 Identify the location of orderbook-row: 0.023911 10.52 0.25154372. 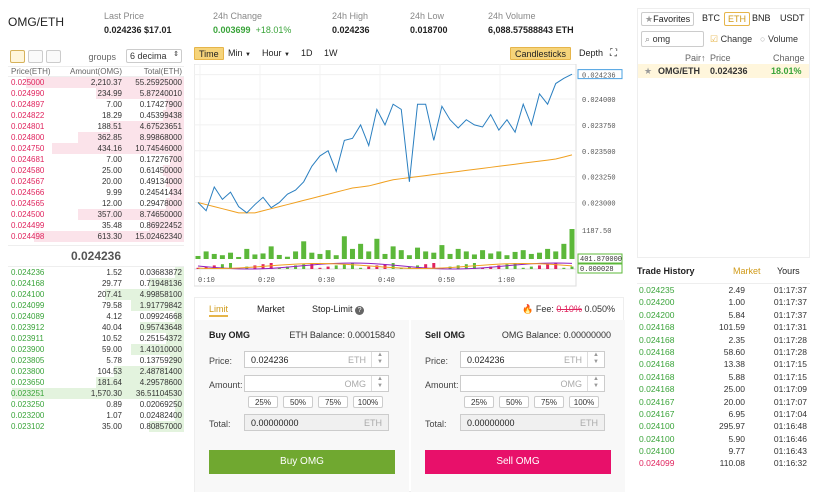
(96, 338).